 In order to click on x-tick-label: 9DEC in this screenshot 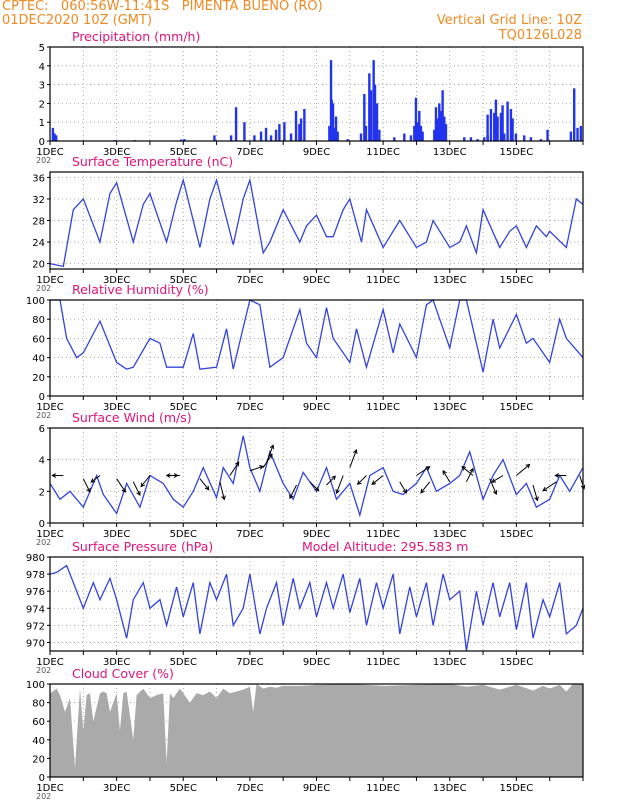, I will do `click(316, 534)`.